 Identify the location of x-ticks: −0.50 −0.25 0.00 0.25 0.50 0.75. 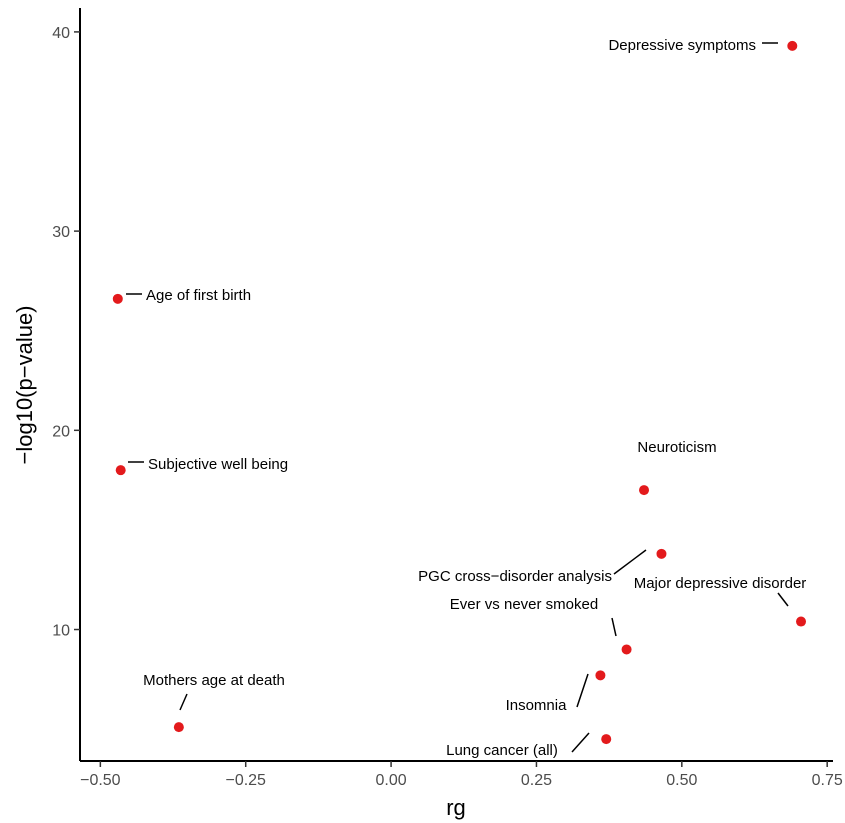
(461, 775).